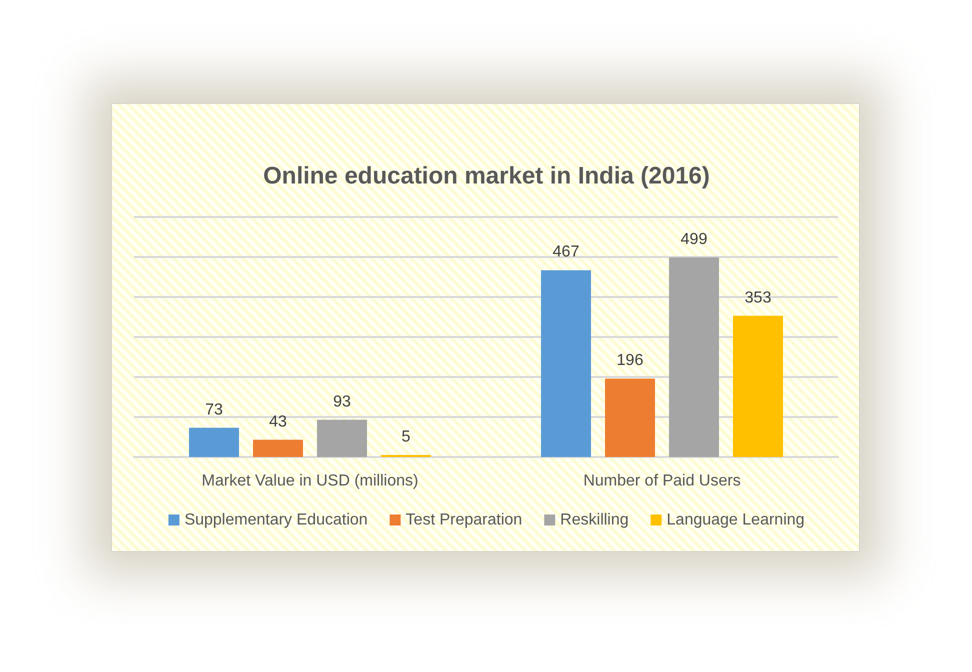  What do you see at coordinates (594, 520) in the screenshot?
I see `legend-label: Reskilling` at bounding box center [594, 520].